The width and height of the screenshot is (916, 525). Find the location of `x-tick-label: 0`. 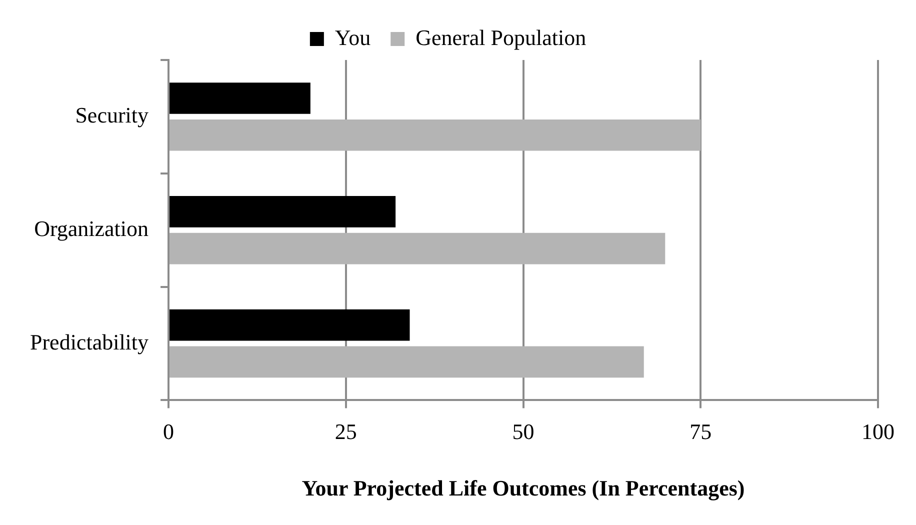

x-tick-label: 0 is located at coordinates (168, 431).